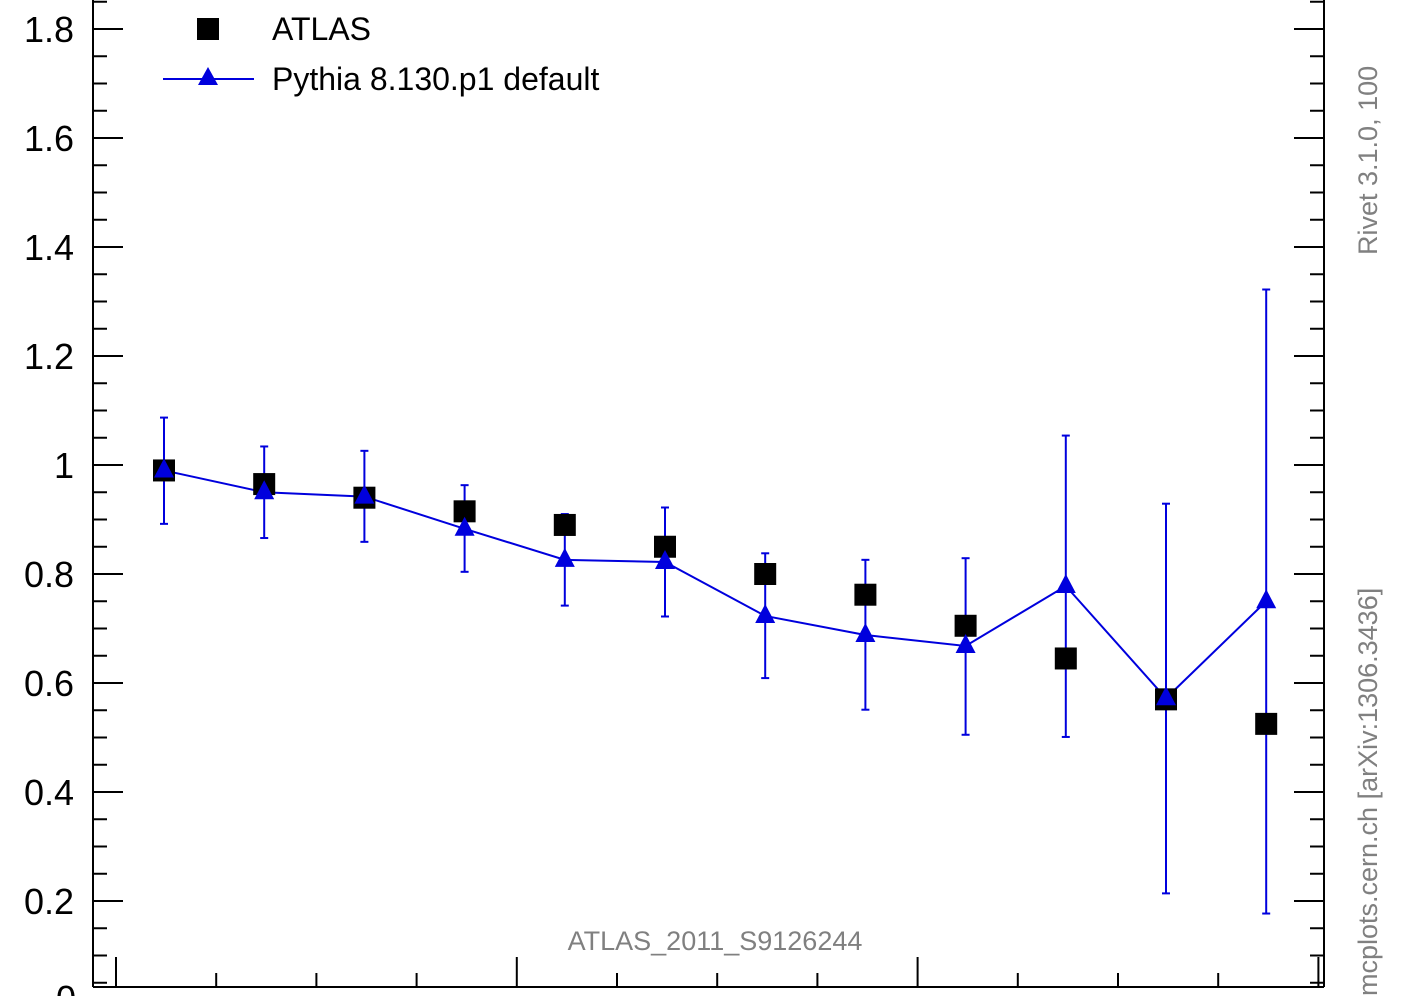  What do you see at coordinates (49, 247) in the screenshot?
I see `y-tick-label: 1.4` at bounding box center [49, 247].